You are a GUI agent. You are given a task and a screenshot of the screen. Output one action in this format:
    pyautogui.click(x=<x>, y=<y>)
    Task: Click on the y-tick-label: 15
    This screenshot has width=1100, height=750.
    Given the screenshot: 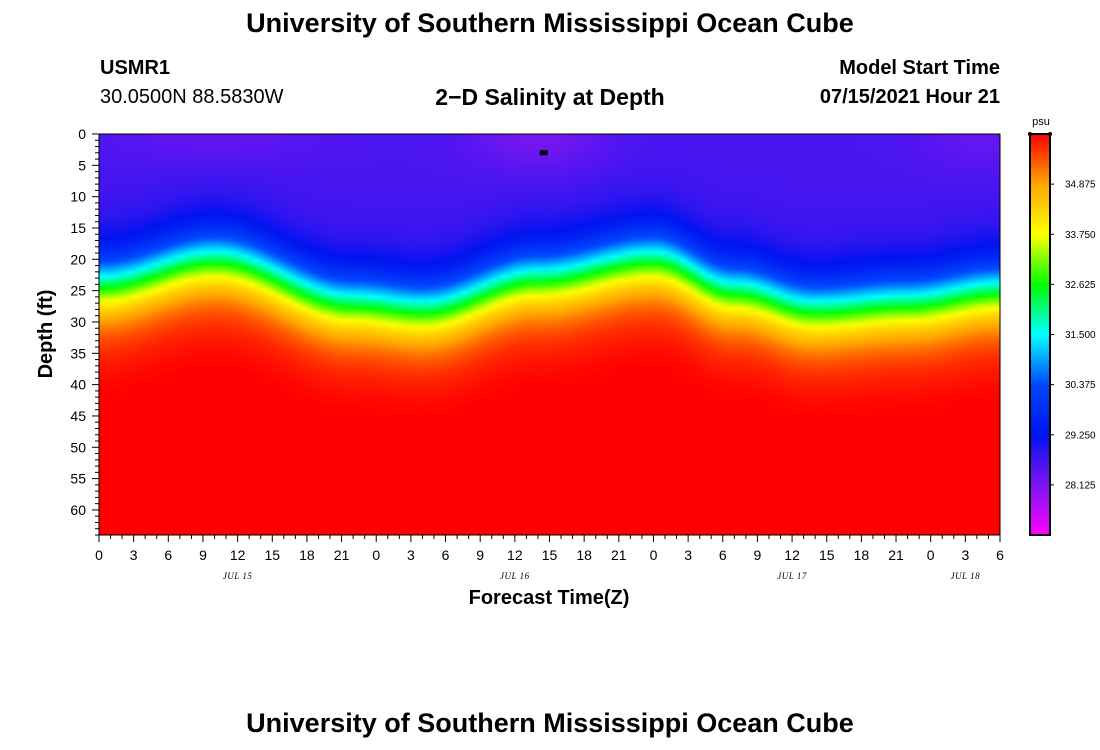 What is the action you would take?
    pyautogui.click(x=78, y=228)
    